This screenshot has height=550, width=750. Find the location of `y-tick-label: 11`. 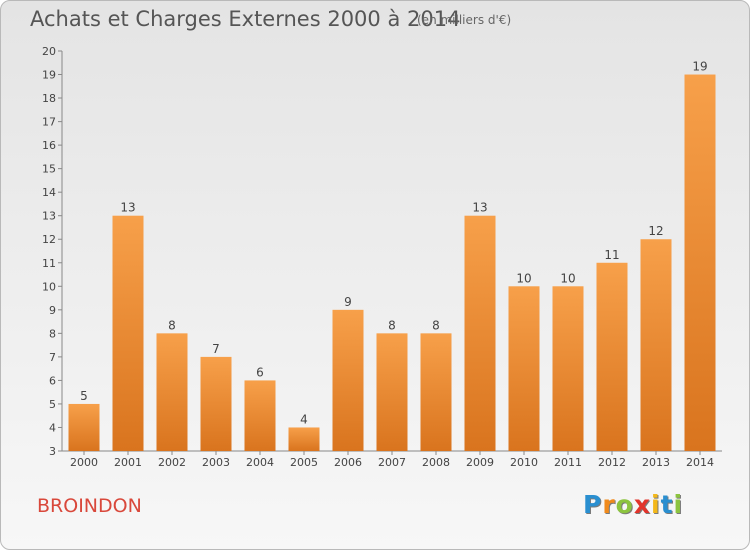

y-tick-label: 11 is located at coordinates (49, 263).